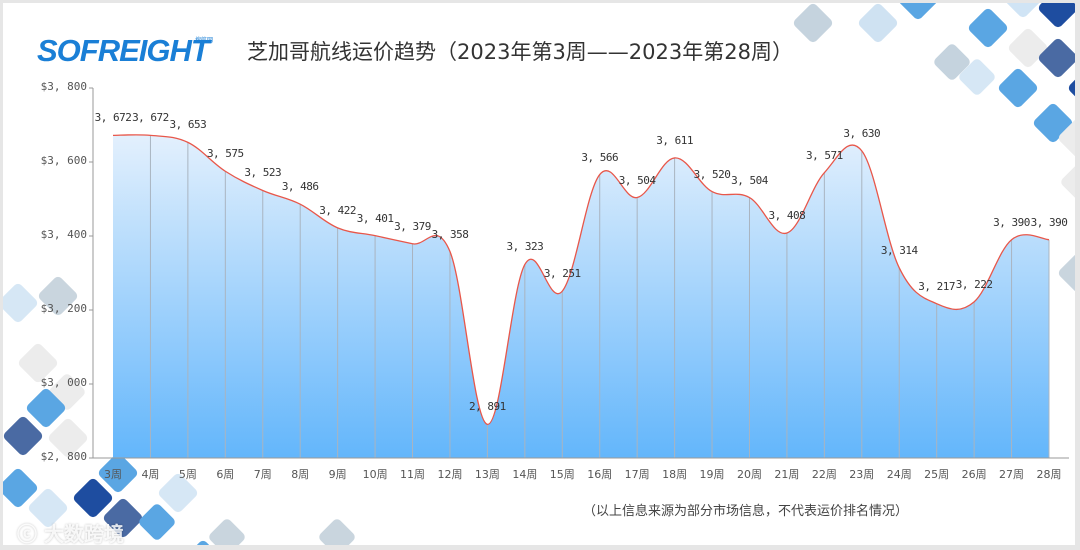 The image size is (1080, 550). Describe the element at coordinates (899, 250) in the screenshot. I see `data-label: 3, 314` at that location.